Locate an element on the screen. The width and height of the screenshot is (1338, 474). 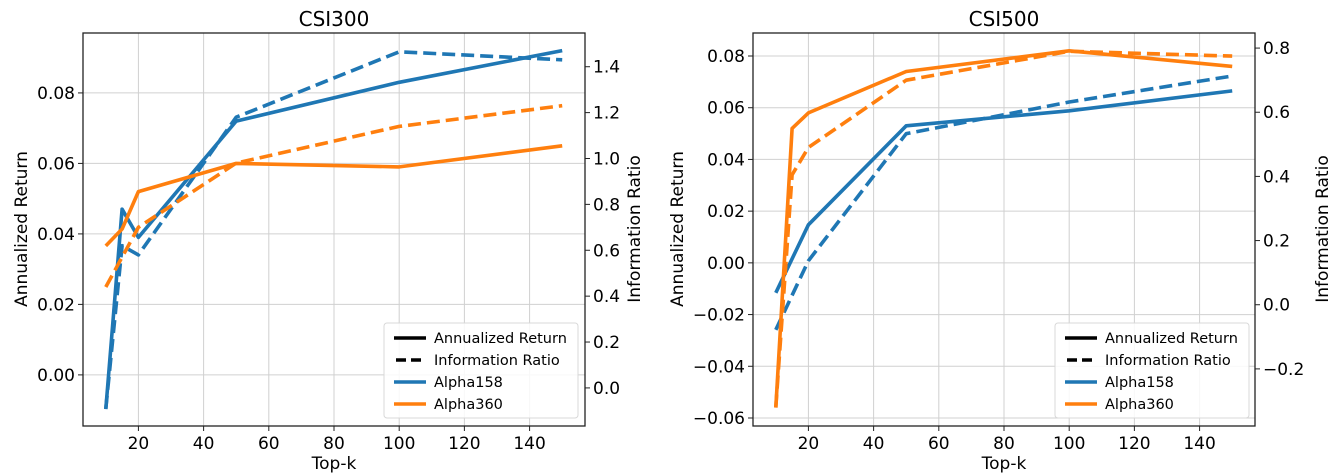
series-line-alpha158-annualized-return is located at coordinates (1003, 191).